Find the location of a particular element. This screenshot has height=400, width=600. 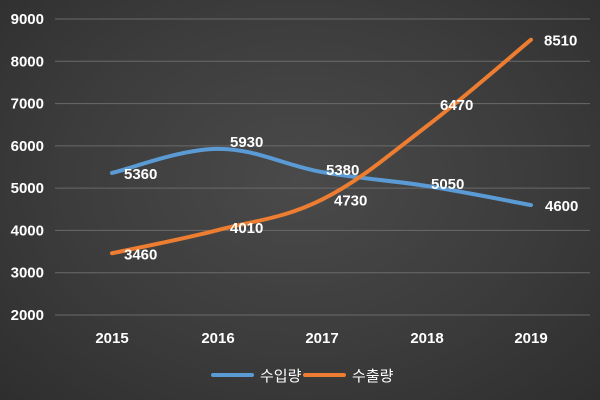

y-tick-label: 8000 is located at coordinates (27, 61).